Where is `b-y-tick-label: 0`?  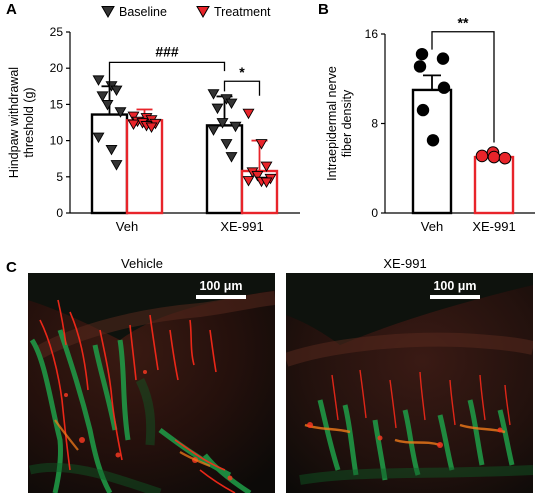
b-y-tick-label: 0 is located at coordinates (374, 213).